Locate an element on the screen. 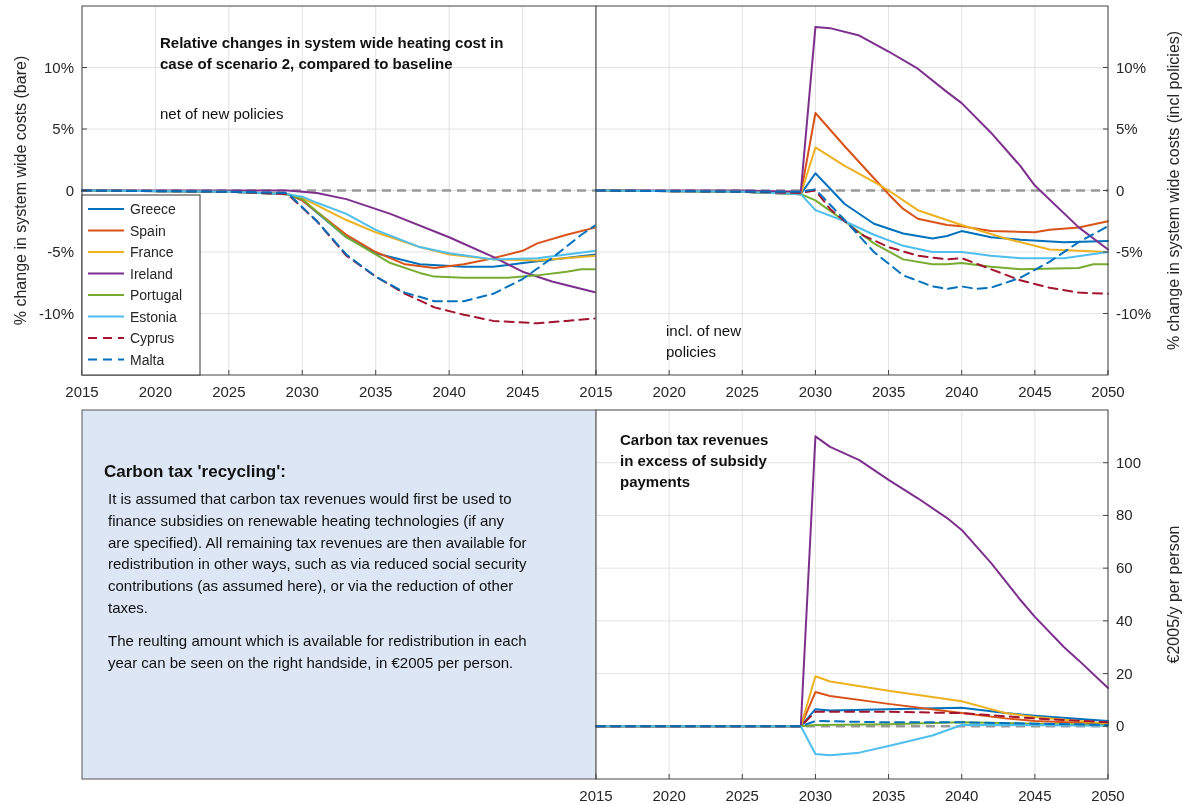  y2-tick-label: 40 is located at coordinates (1124, 620).